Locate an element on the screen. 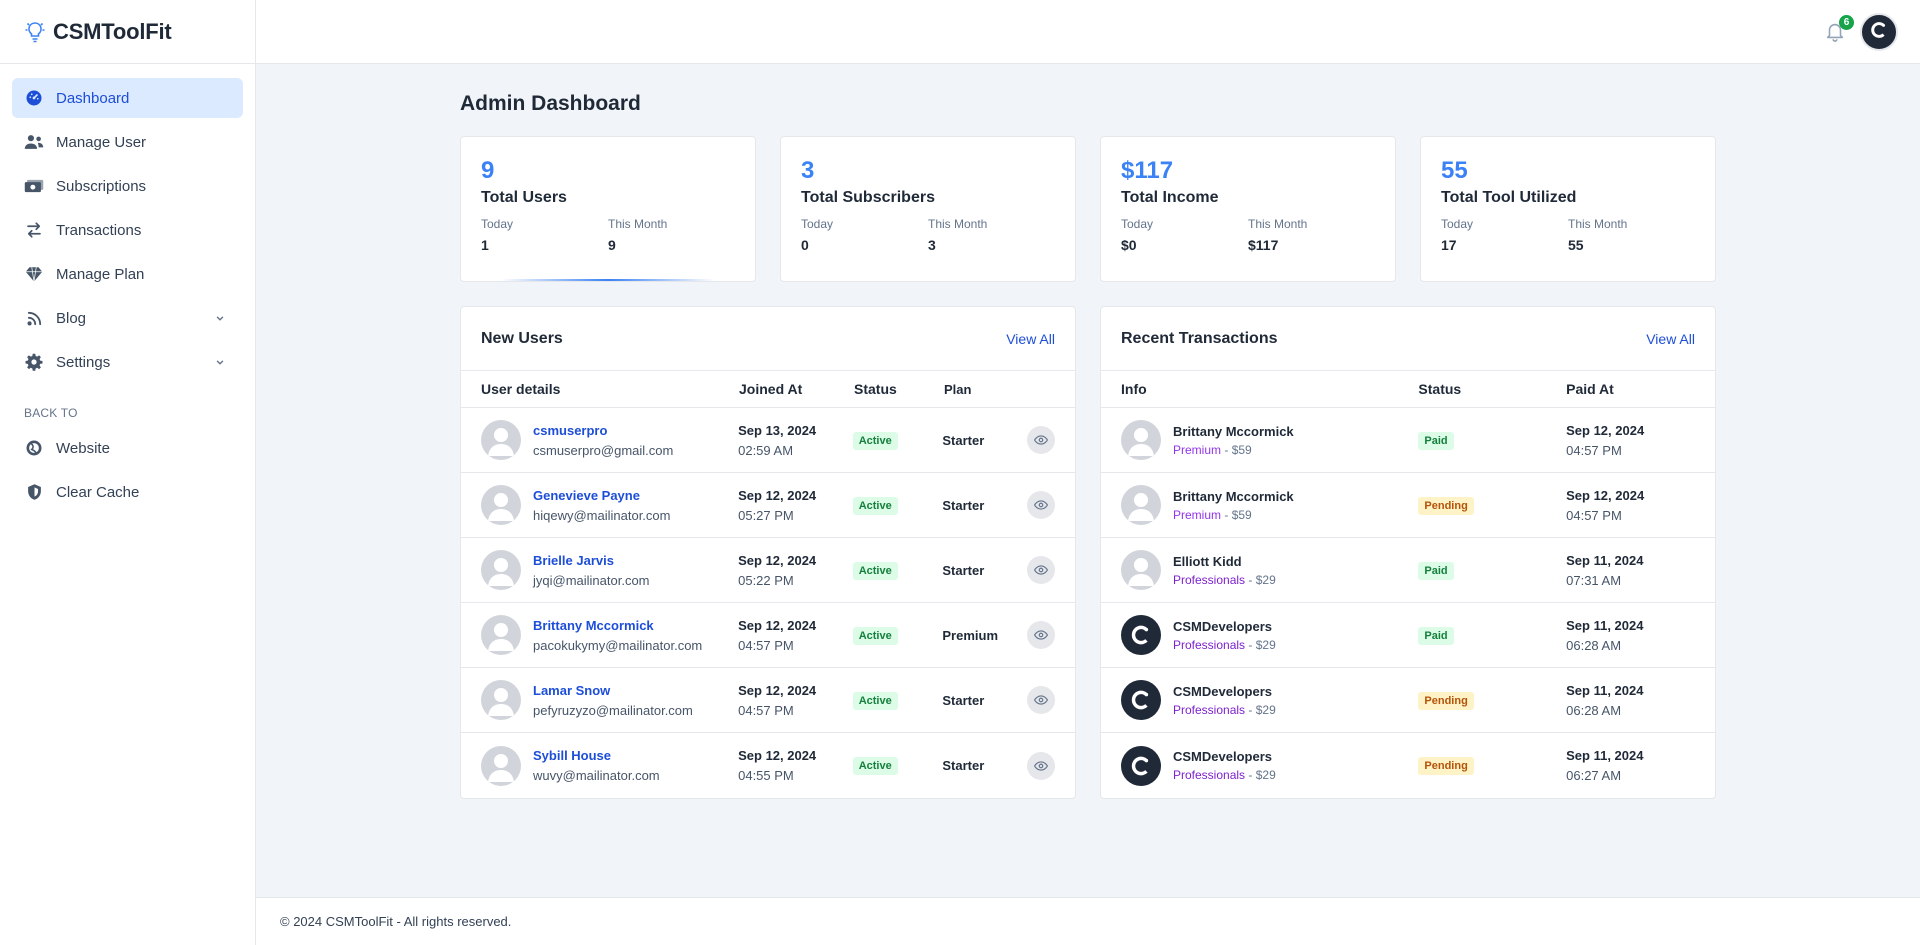 This screenshot has width=1920, height=945. joined-date: Sep 12, 2024 is located at coordinates (777, 690).